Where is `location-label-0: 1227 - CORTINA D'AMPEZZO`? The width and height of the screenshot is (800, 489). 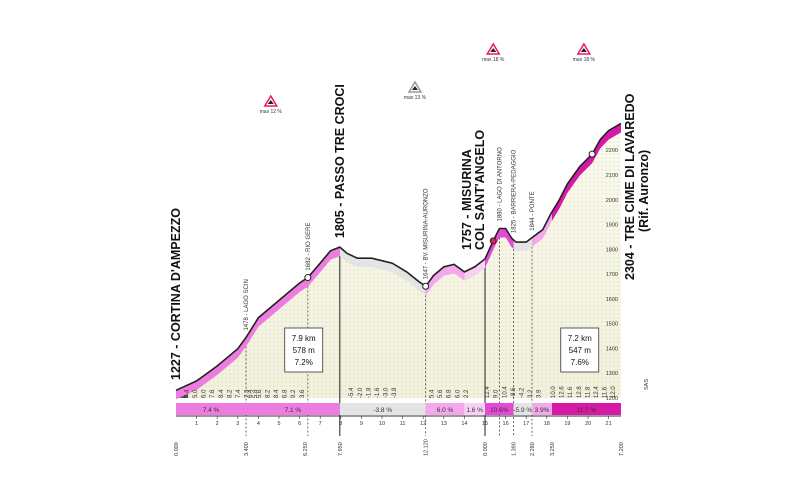 location-label-0: 1227 - CORTINA D'AMPEZZO is located at coordinates (176, 294).